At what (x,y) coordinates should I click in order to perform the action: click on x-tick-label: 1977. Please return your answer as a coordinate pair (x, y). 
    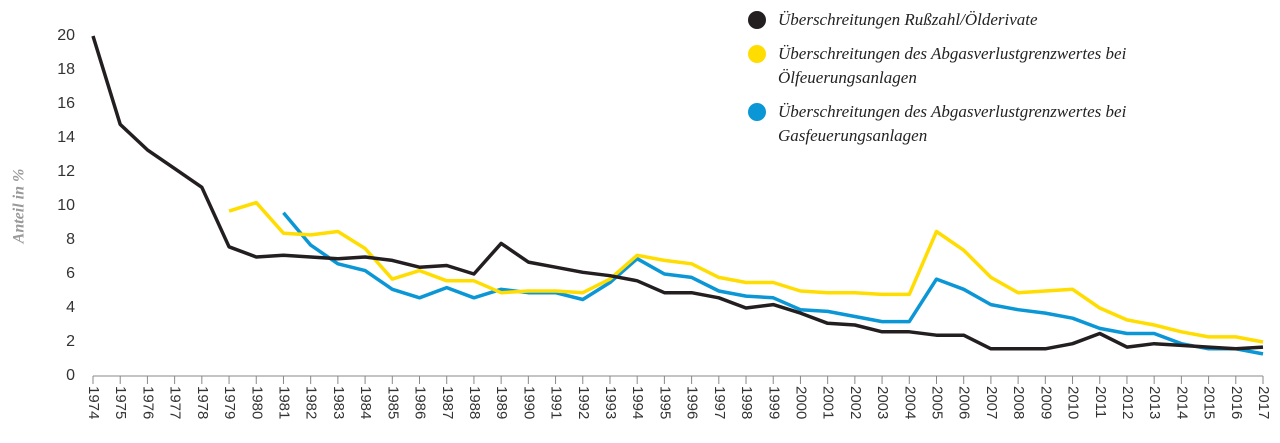
    Looking at the image, I should click on (175, 402).